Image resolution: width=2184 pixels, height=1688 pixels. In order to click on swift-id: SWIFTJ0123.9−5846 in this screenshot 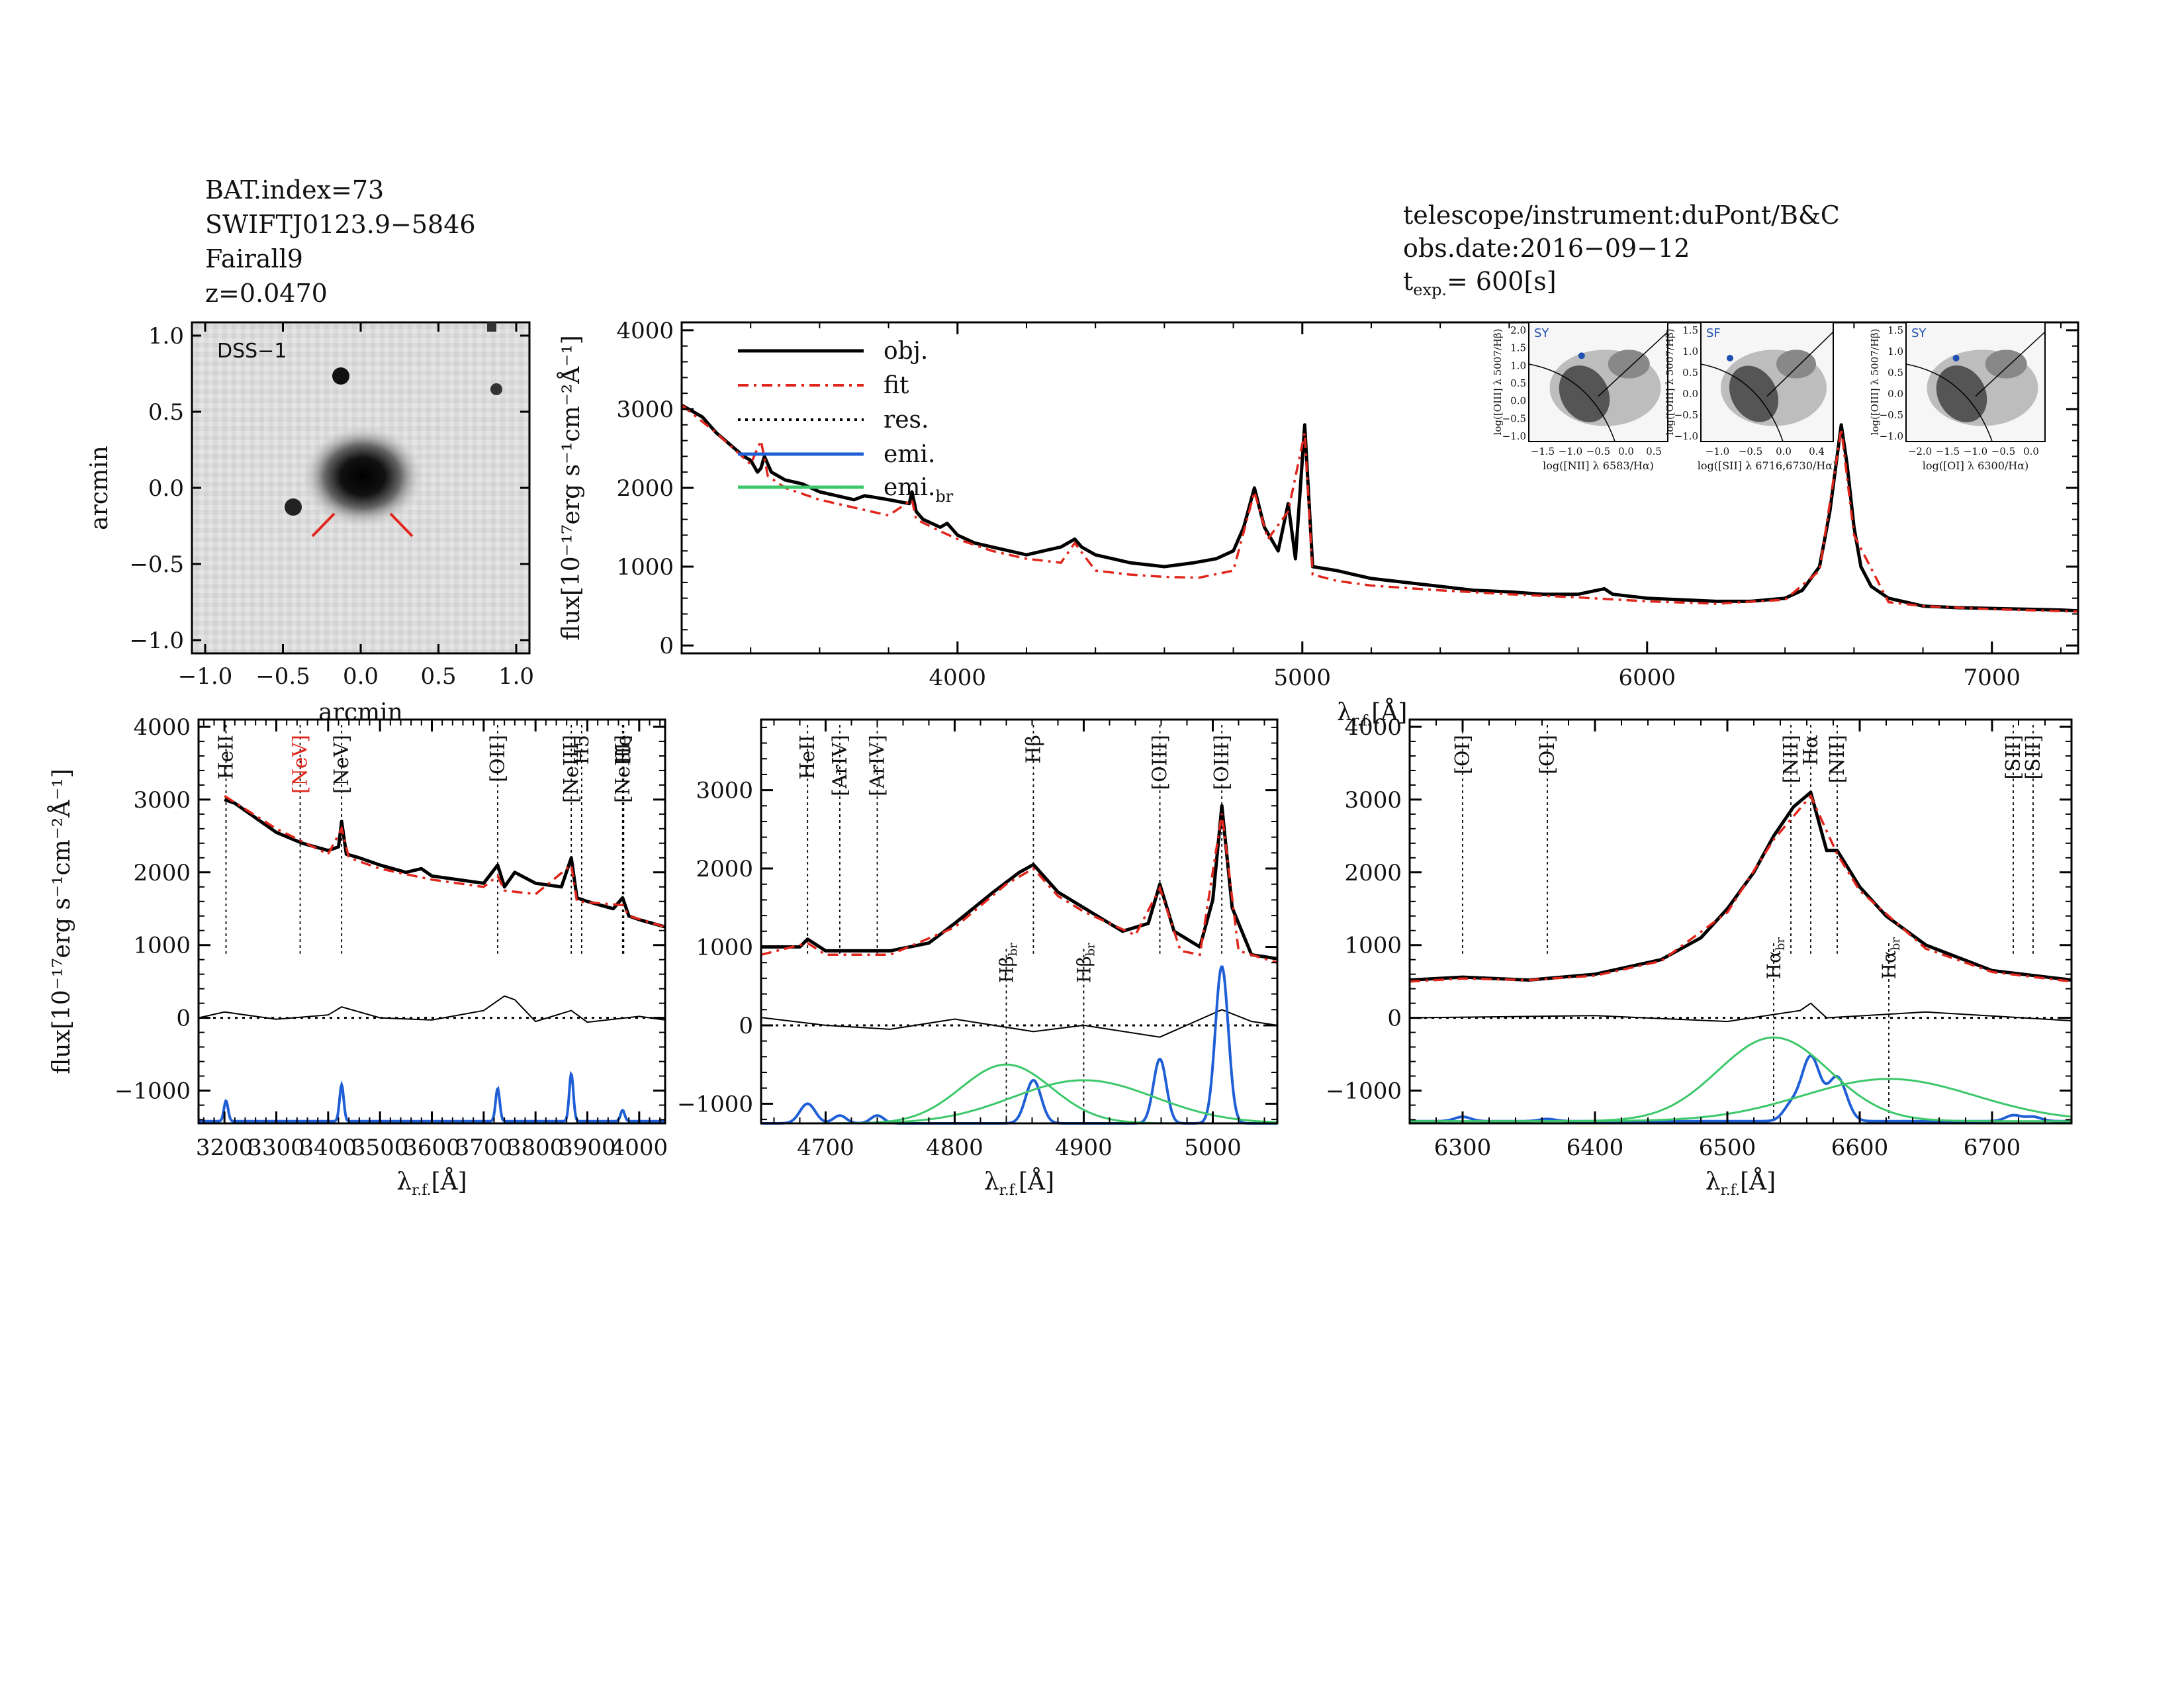, I will do `click(340, 224)`.